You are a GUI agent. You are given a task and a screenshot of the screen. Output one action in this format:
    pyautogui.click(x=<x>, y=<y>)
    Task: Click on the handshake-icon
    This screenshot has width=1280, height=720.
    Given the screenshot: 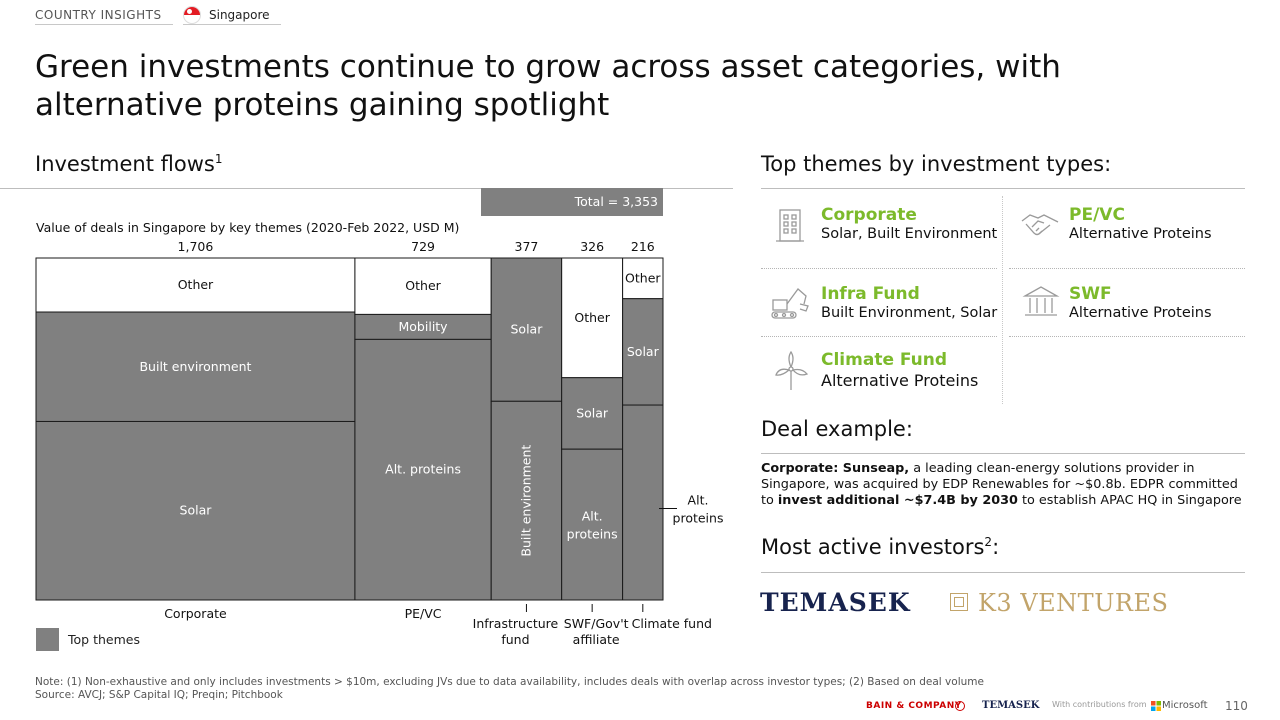 What is the action you would take?
    pyautogui.click(x=1040, y=225)
    